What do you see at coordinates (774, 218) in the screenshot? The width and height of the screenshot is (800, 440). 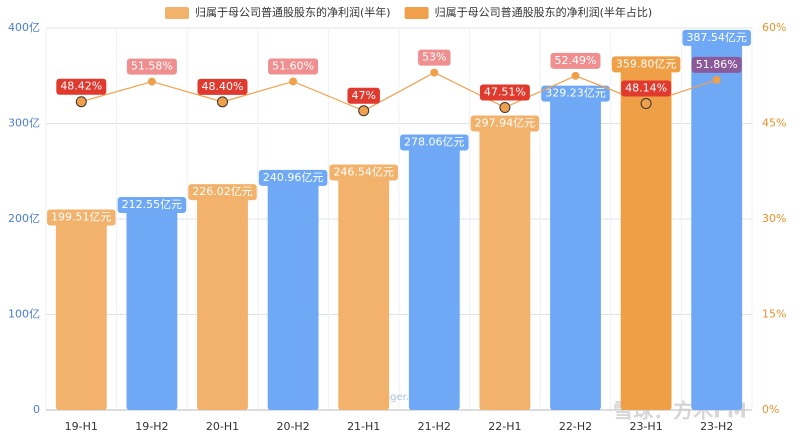 I see `y2-tick-label: 30%` at bounding box center [774, 218].